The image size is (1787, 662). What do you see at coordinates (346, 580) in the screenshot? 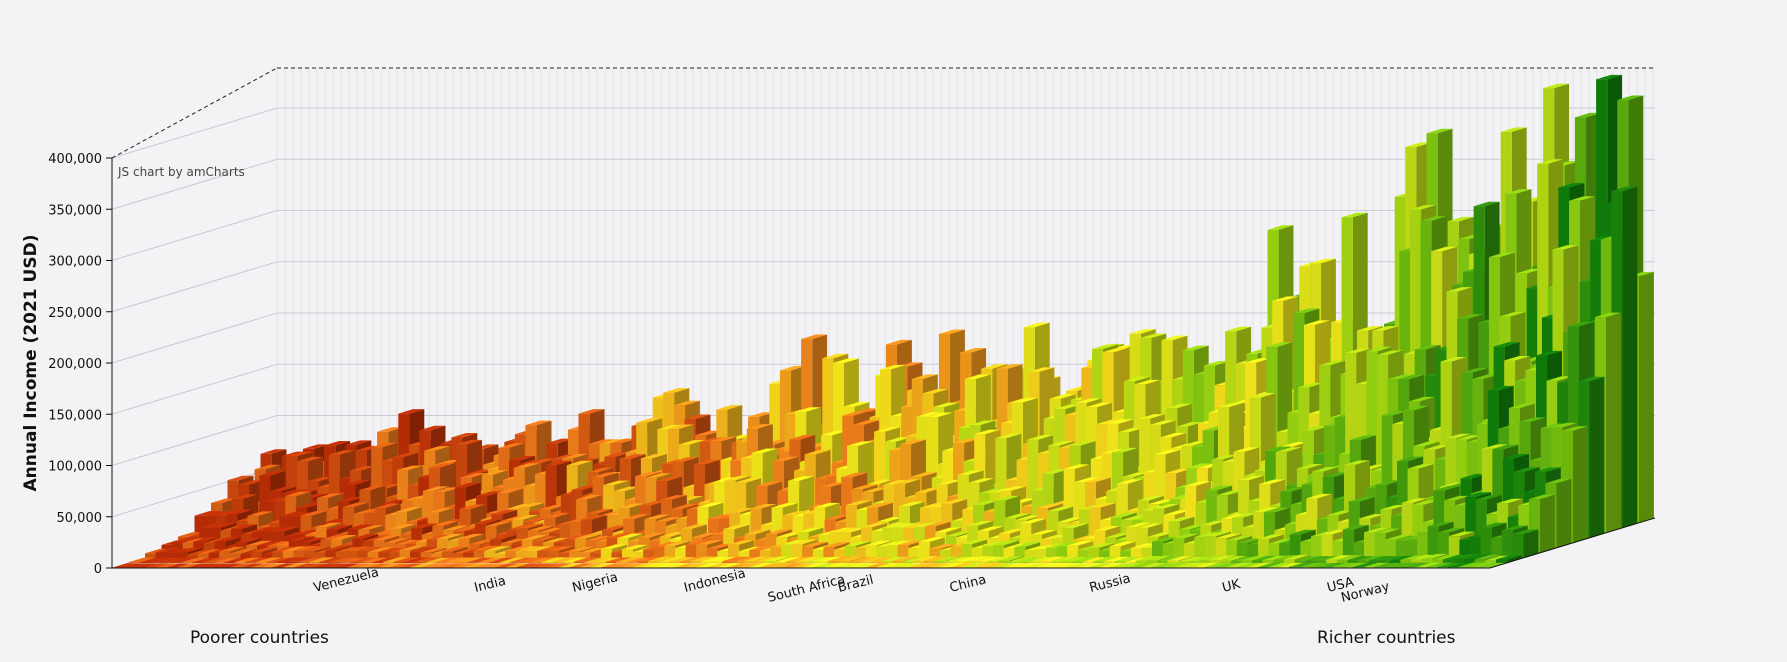
I see `x-tick-label: Venezuela` at bounding box center [346, 580].